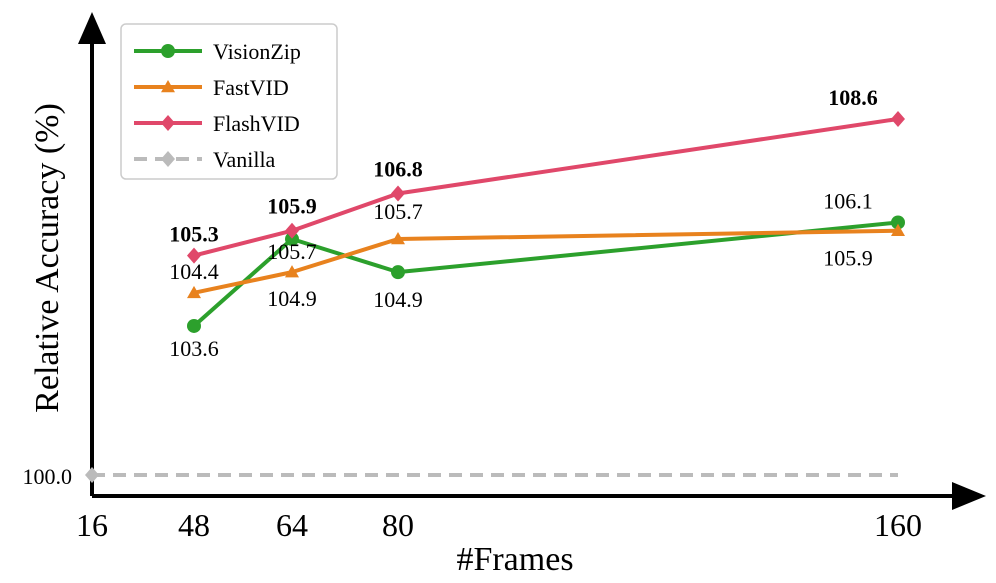 This screenshot has height=583, width=996. What do you see at coordinates (546, 261) in the screenshot?
I see `fastvid-line` at bounding box center [546, 261].